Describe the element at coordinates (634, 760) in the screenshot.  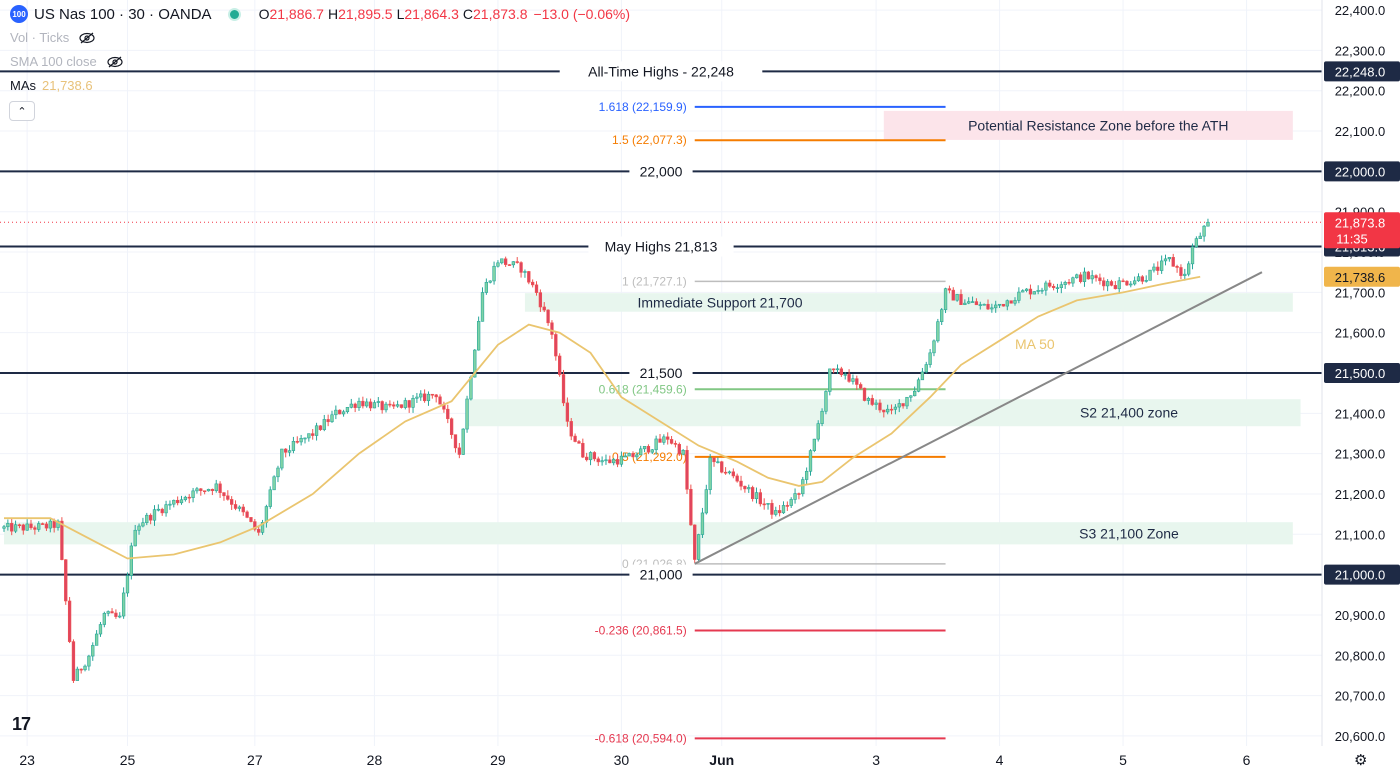
I see `time-axis: 23 25 27 28 29 30 Jun 3 4 5 6` at that location.